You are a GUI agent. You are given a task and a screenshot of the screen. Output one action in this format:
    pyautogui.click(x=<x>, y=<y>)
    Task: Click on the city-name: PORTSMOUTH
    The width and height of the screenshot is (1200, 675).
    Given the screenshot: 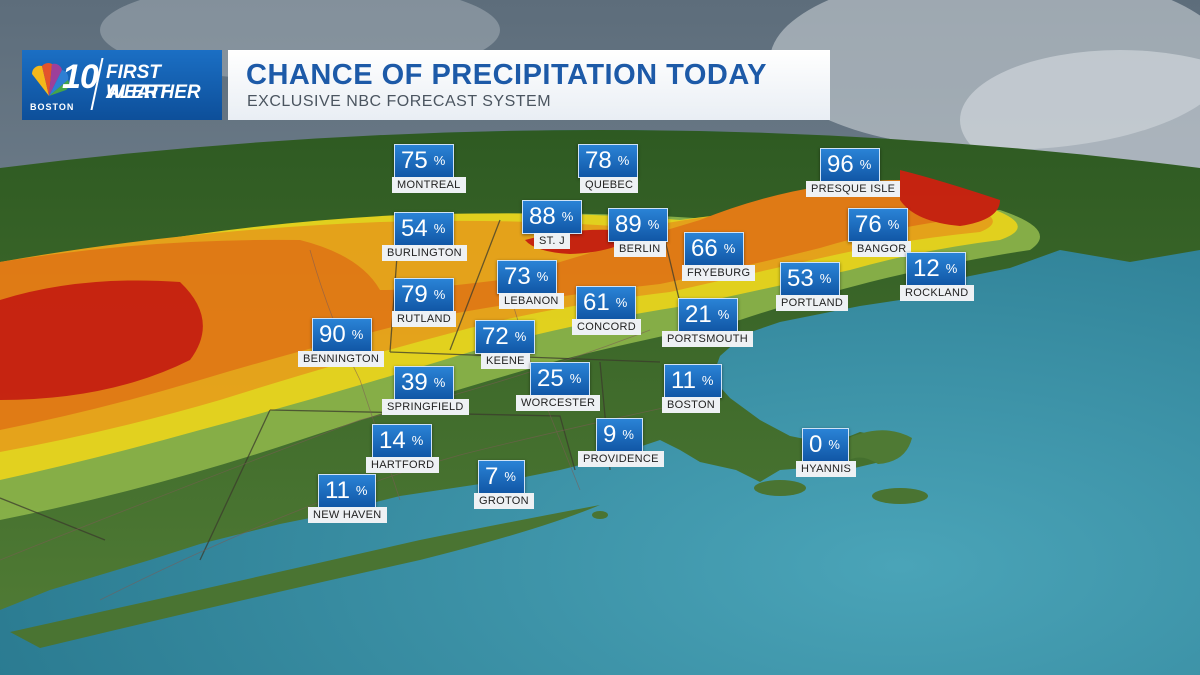 What is the action you would take?
    pyautogui.click(x=708, y=339)
    